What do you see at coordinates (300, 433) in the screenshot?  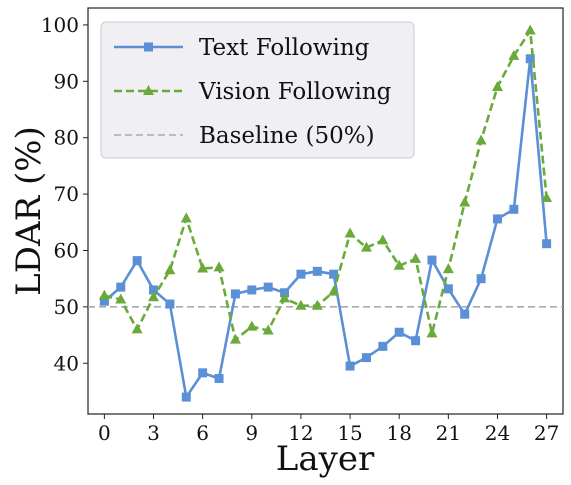 I see `x-tick-label: 12` at bounding box center [300, 433].